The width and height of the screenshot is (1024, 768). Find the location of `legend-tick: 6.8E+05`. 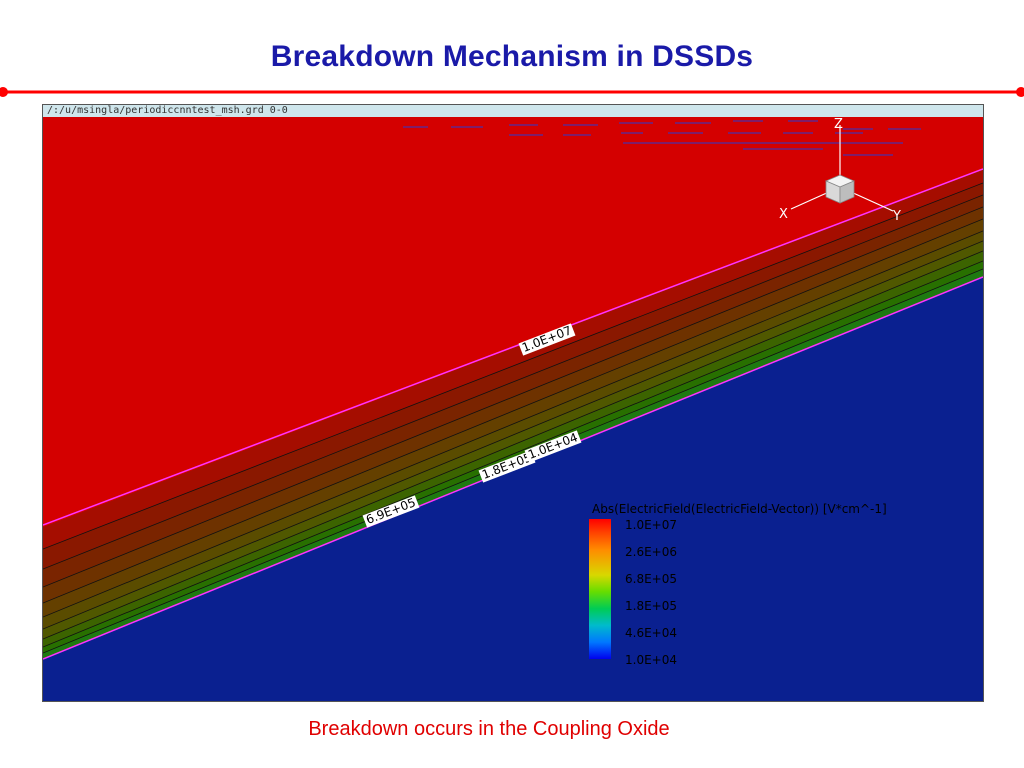

legend-tick: 6.8E+05 is located at coordinates (651, 579).